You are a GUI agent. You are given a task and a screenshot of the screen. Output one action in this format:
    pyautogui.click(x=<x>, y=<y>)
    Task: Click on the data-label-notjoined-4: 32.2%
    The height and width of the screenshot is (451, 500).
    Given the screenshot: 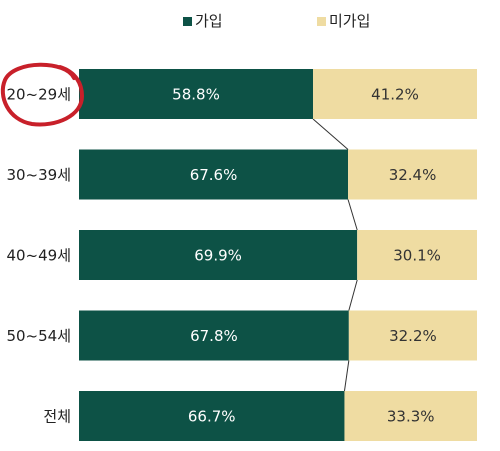 What is the action you would take?
    pyautogui.click(x=413, y=336)
    